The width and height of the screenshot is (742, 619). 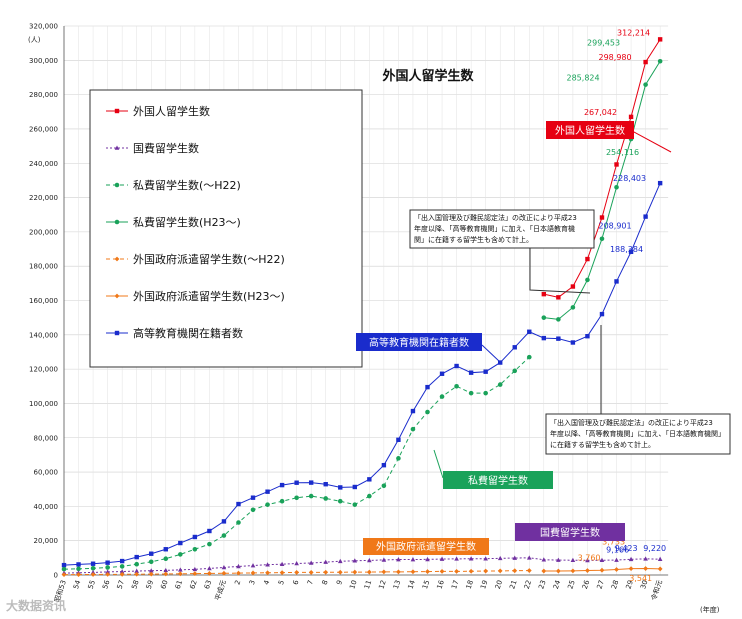 What do you see at coordinates (135, 584) in the screenshot?
I see `x-tick-label: 58` at bounding box center [135, 584].